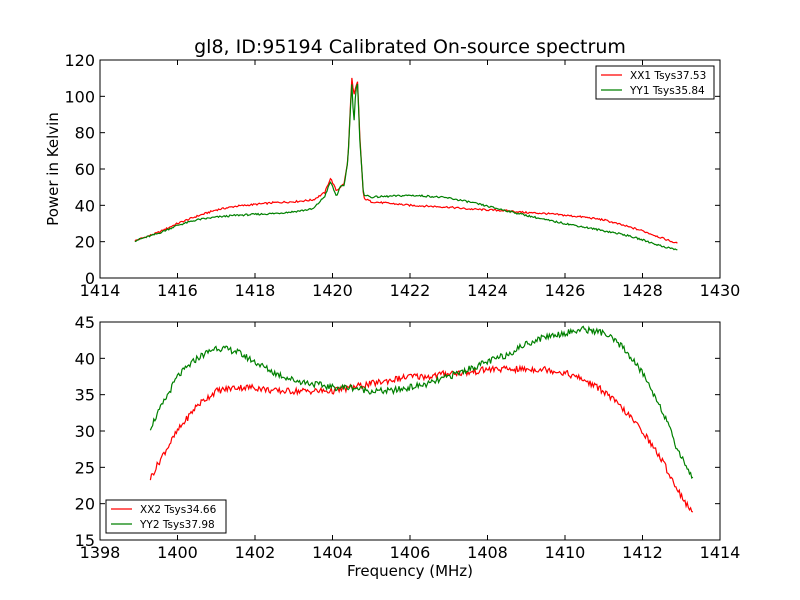  I want to click on x-tick-label: 1422, so click(410, 290).